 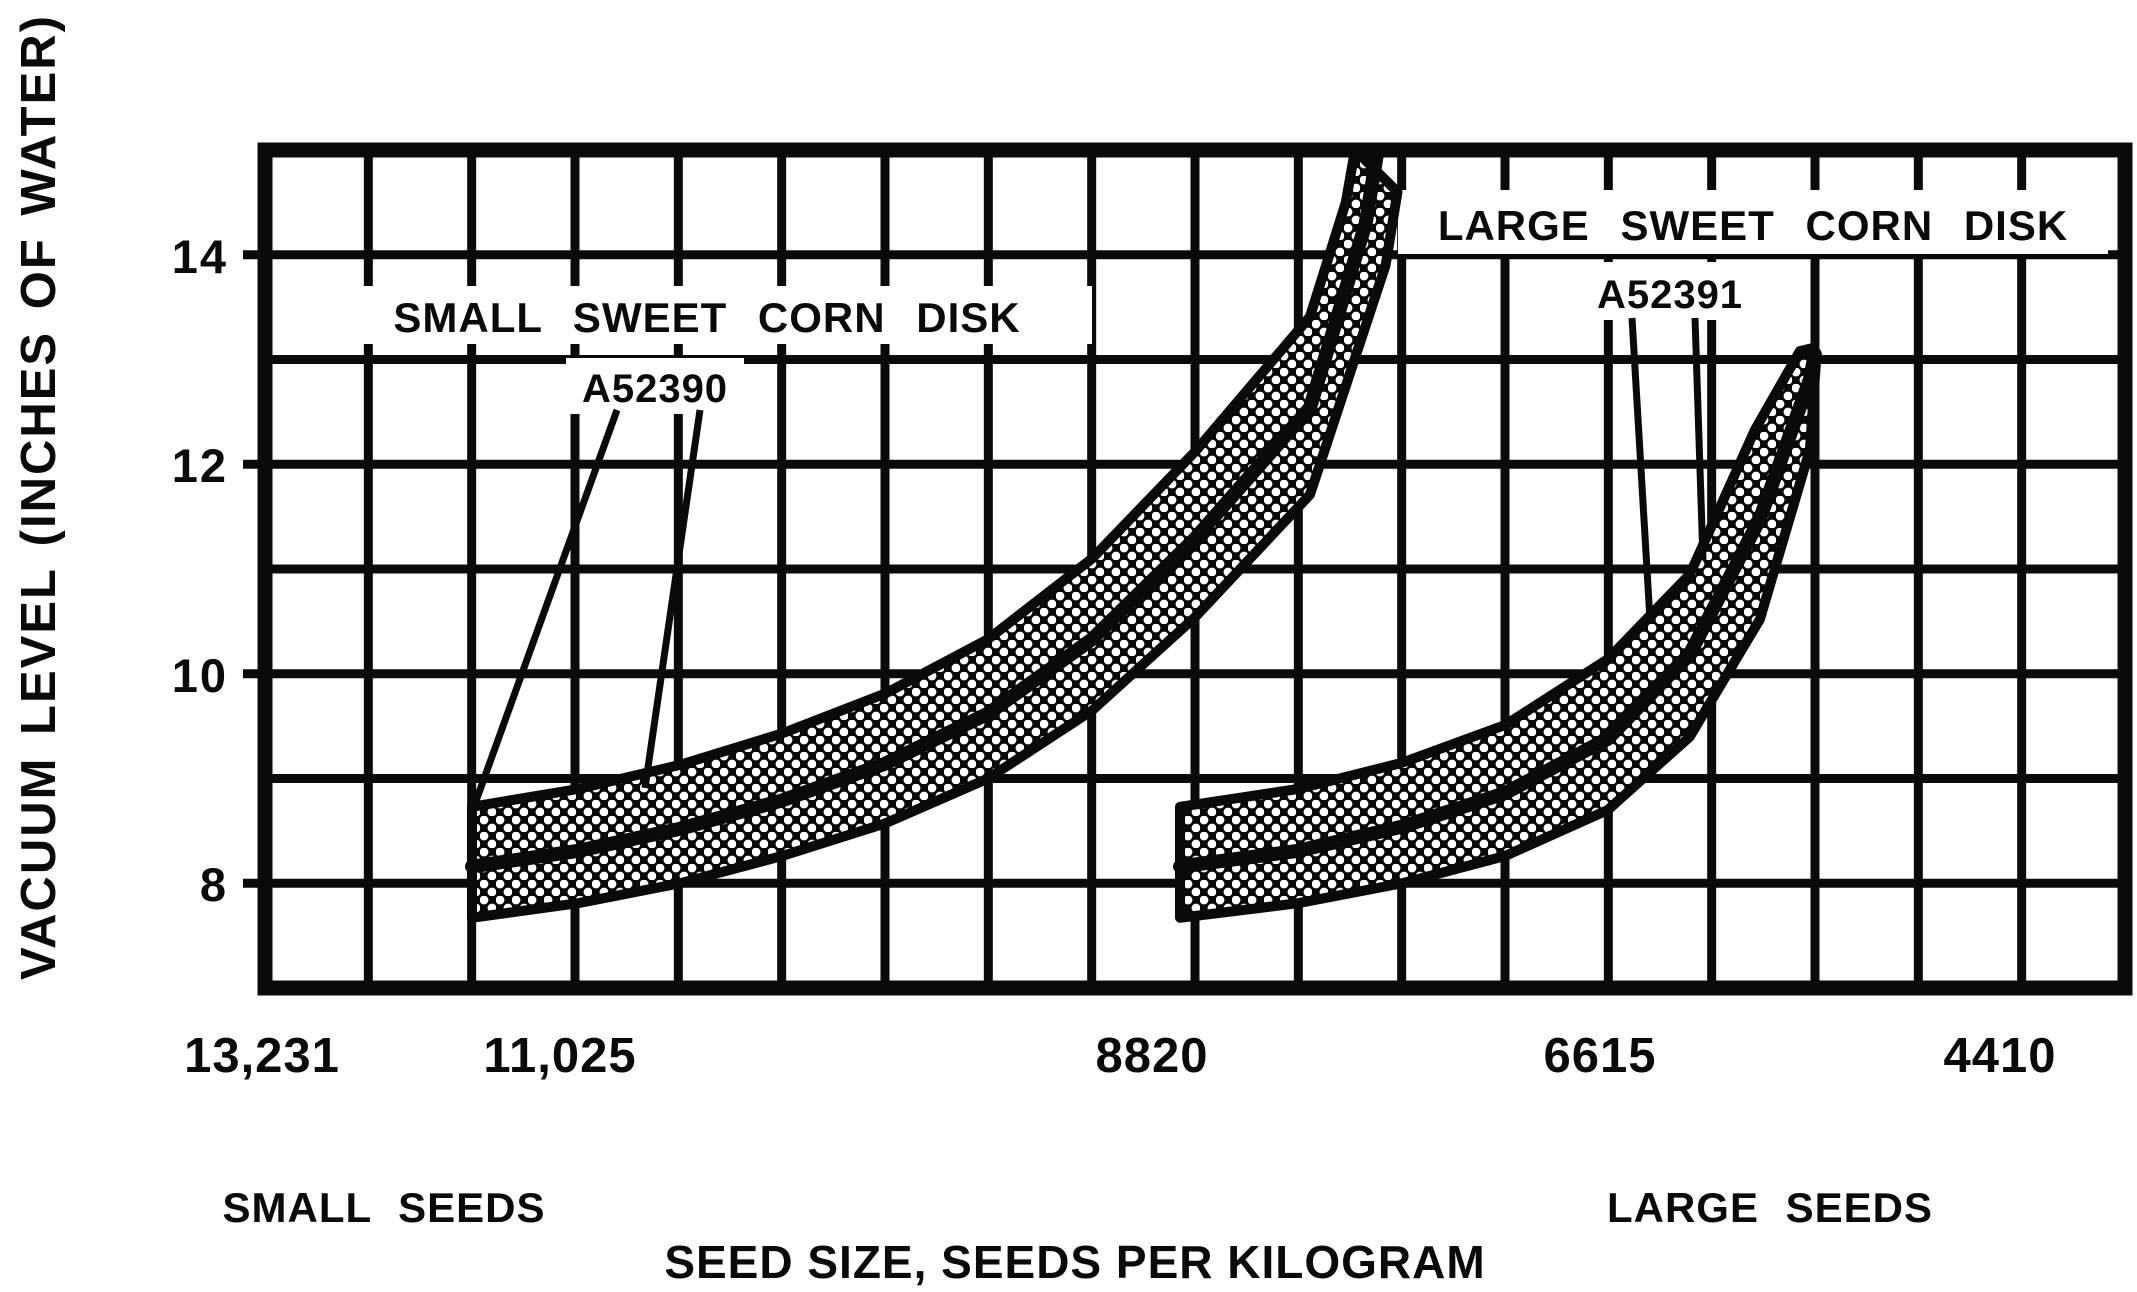 What do you see at coordinates (214, 884) in the screenshot?
I see `y-tick-8: 8` at bounding box center [214, 884].